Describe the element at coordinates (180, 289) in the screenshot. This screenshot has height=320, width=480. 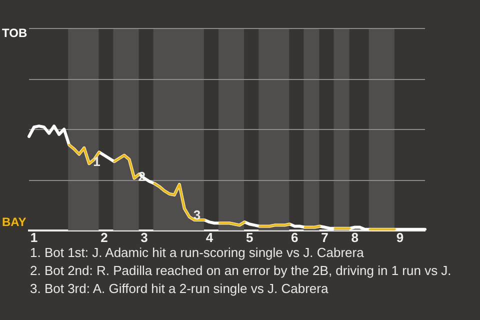
I see `text: 3. Bot 3rd: A. Gifford hit a 2-run single vs J. Cabrera` at that location.